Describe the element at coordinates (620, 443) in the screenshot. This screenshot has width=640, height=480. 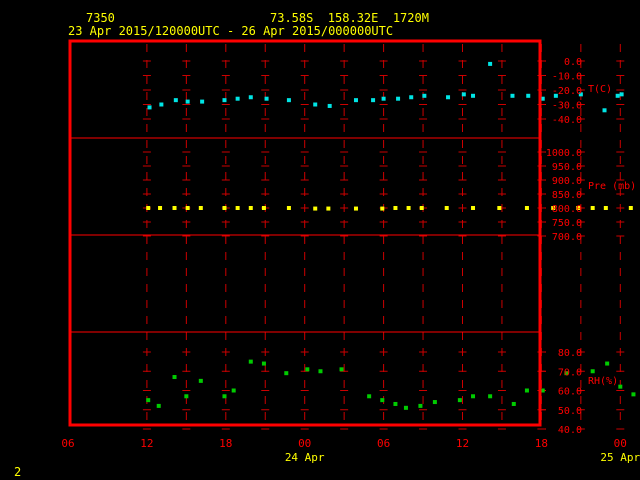
I see `x-tick-label: 00` at that location.